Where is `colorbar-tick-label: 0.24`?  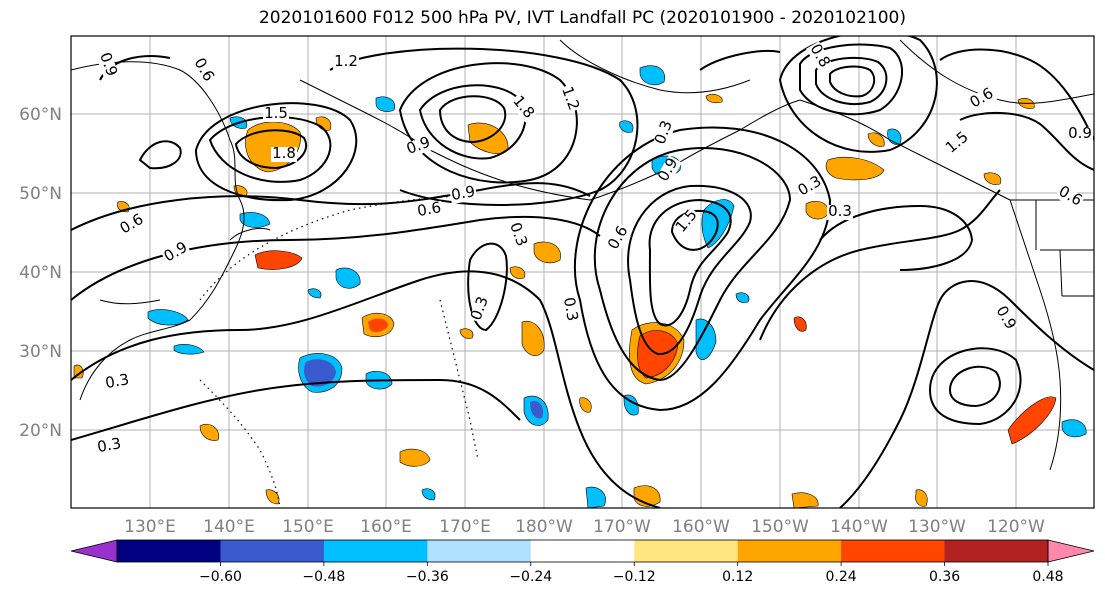
colorbar-tick-label: 0.24 is located at coordinates (841, 577).